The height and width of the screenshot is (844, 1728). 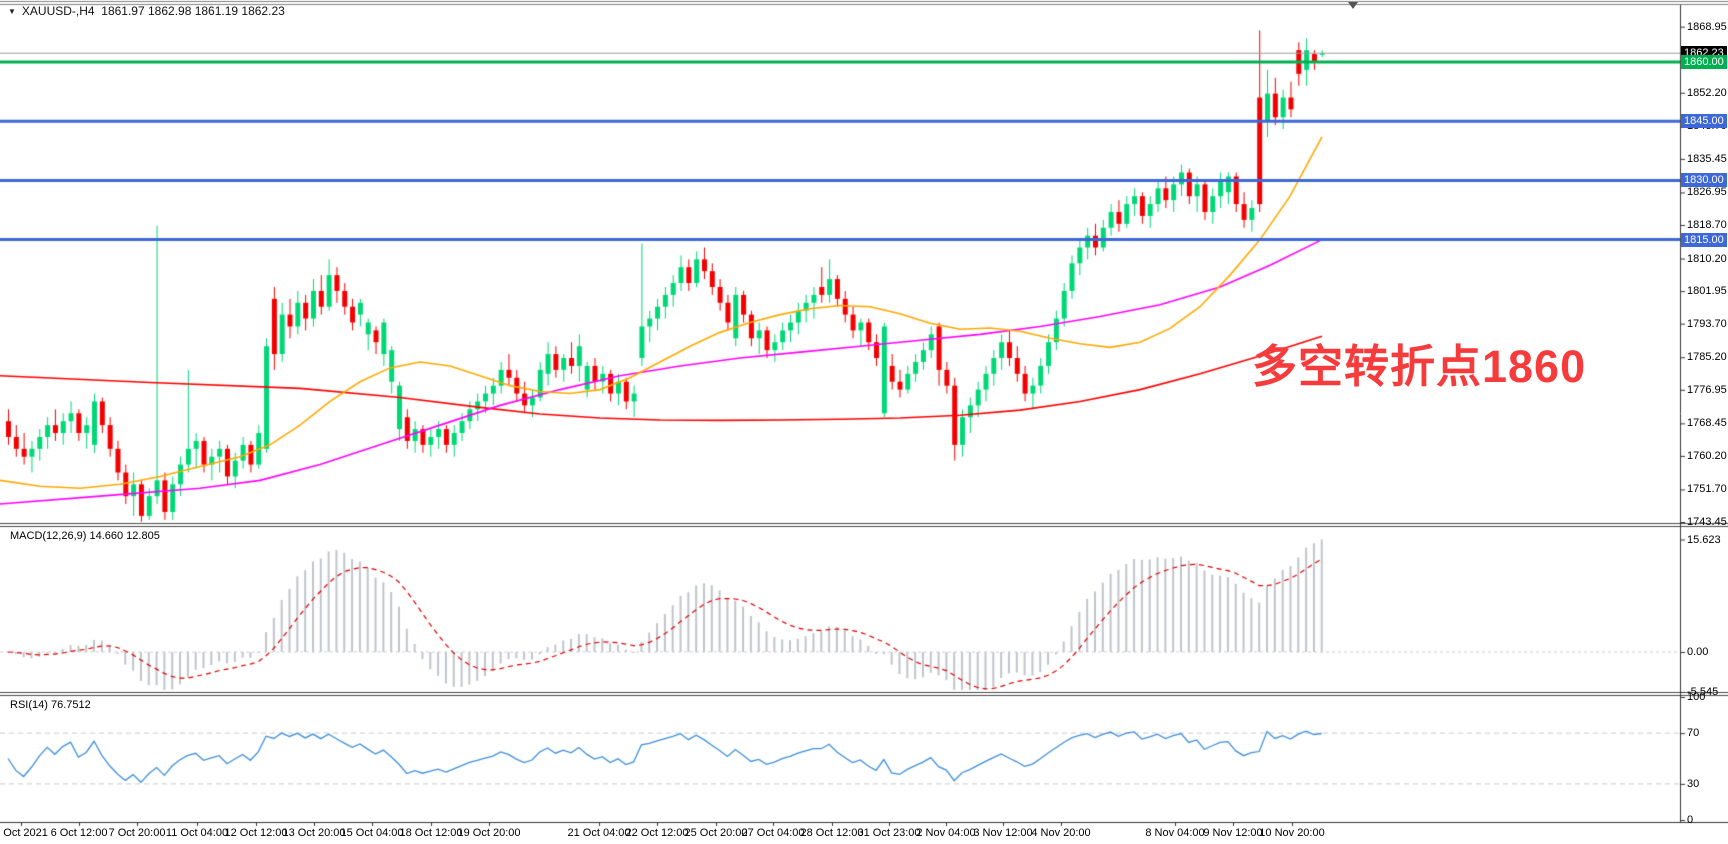 What do you see at coordinates (1707, 192) in the screenshot?
I see `price-tick-label: 1826.95` at bounding box center [1707, 192].